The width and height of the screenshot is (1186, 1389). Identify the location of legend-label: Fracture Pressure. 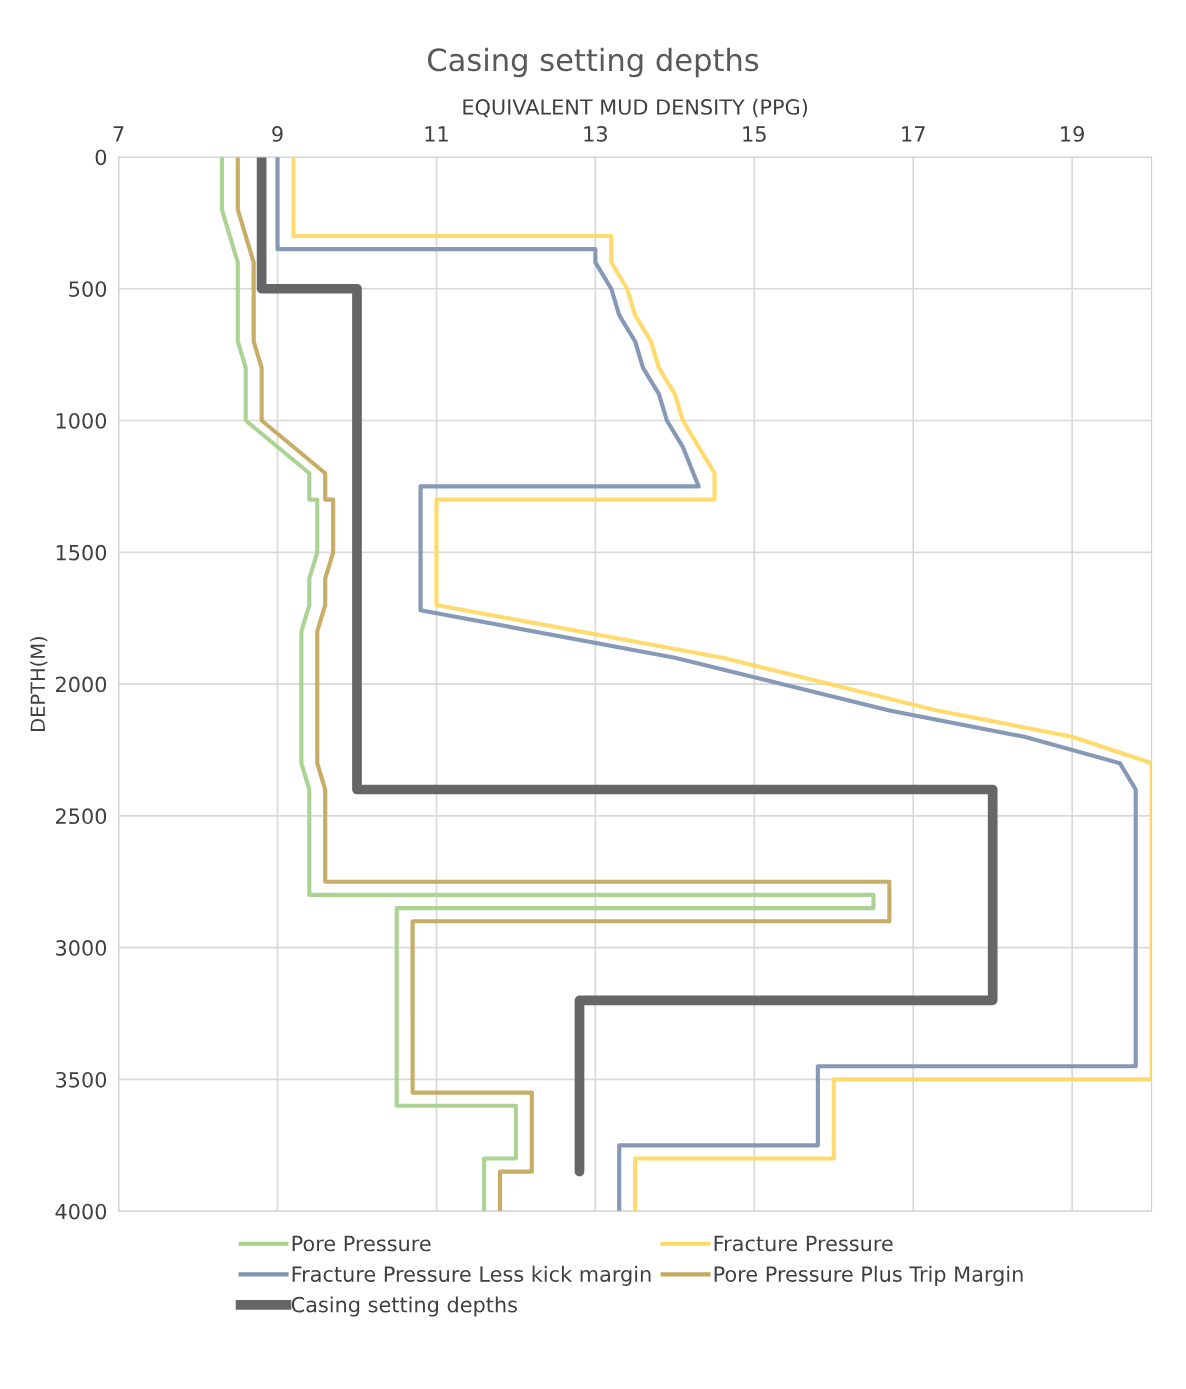
(803, 1243).